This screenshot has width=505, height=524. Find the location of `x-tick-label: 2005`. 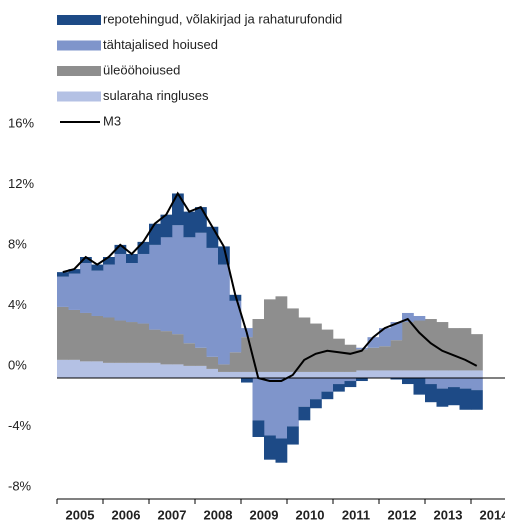

x-tick-label: 2005 is located at coordinates (80, 514).